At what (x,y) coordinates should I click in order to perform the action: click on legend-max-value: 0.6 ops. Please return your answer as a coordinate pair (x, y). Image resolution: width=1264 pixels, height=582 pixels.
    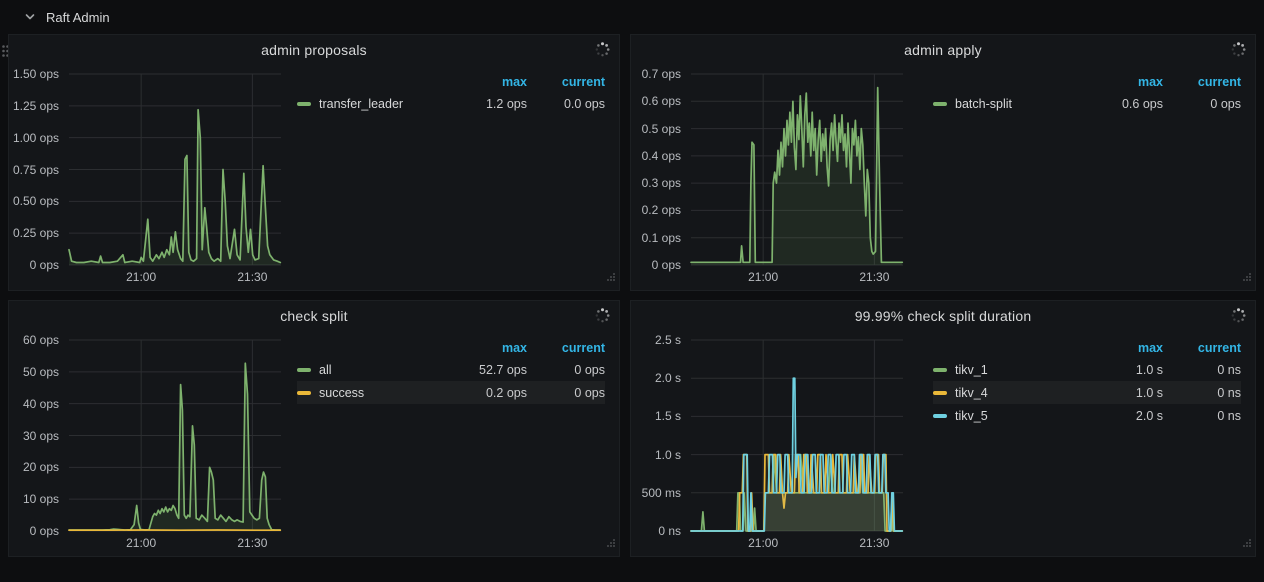
    Looking at the image, I should click on (1142, 103).